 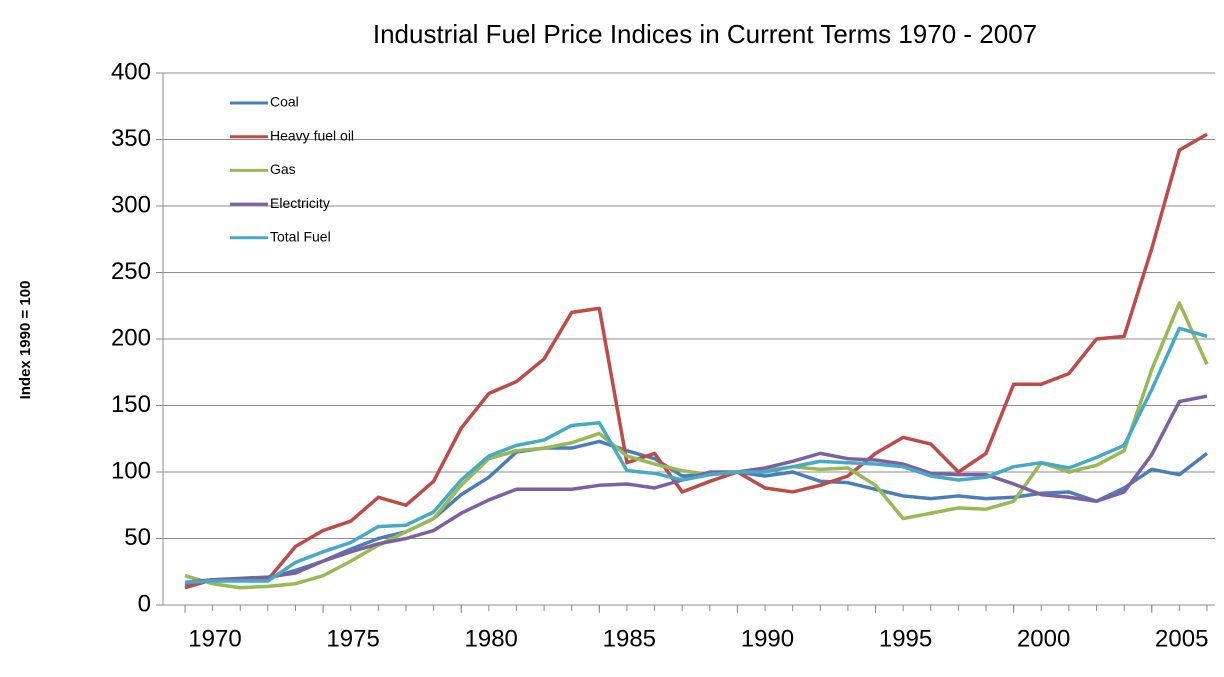 What do you see at coordinates (131, 138) in the screenshot?
I see `y-tick-label: 350` at bounding box center [131, 138].